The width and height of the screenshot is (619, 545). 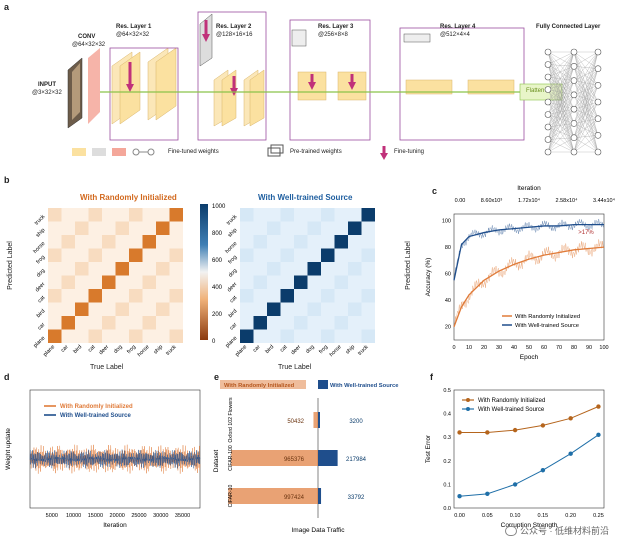 I want to click on legend-swatch, so click(x=263, y=384).